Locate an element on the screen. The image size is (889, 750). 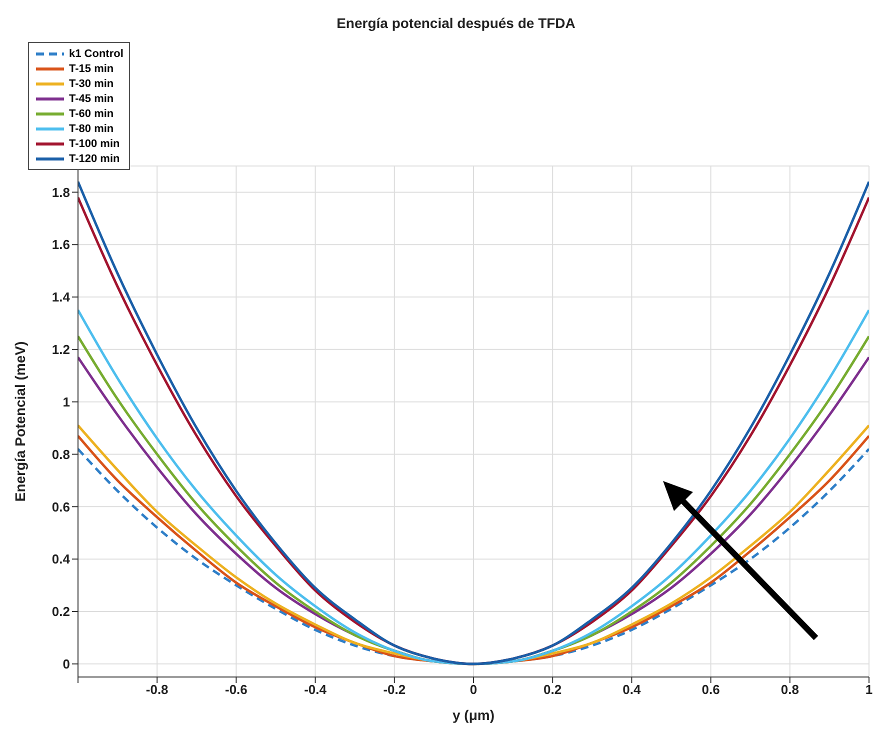
y-tick-label: 0.4 is located at coordinates (61, 559).